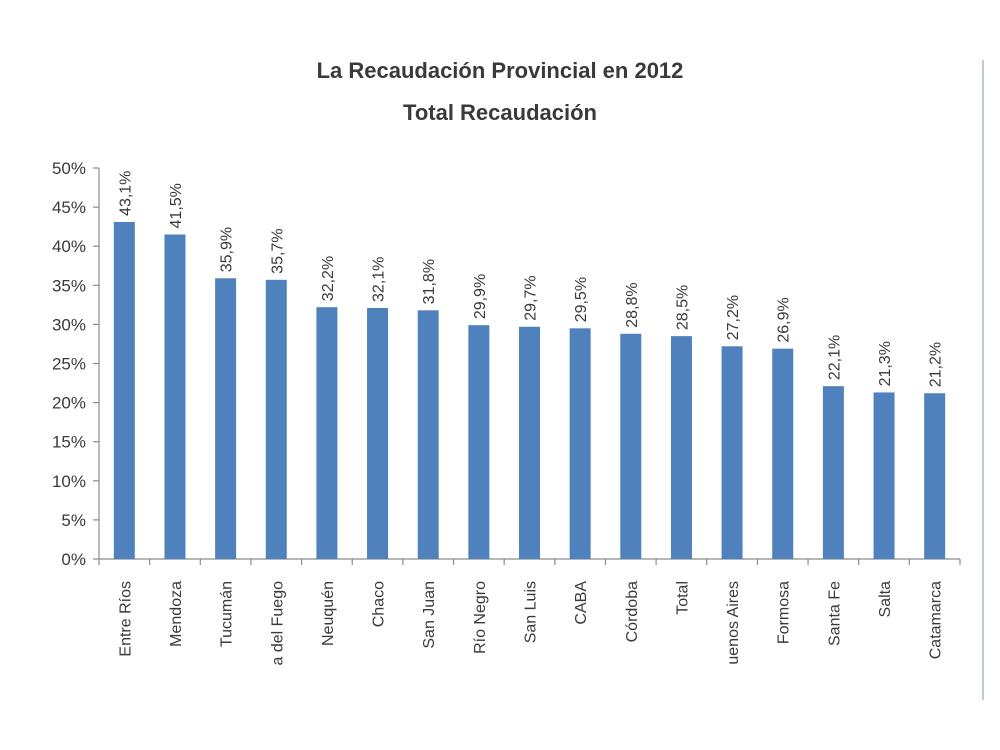  Describe the element at coordinates (784, 319) in the screenshot. I see `data-label: 26,9%` at that location.